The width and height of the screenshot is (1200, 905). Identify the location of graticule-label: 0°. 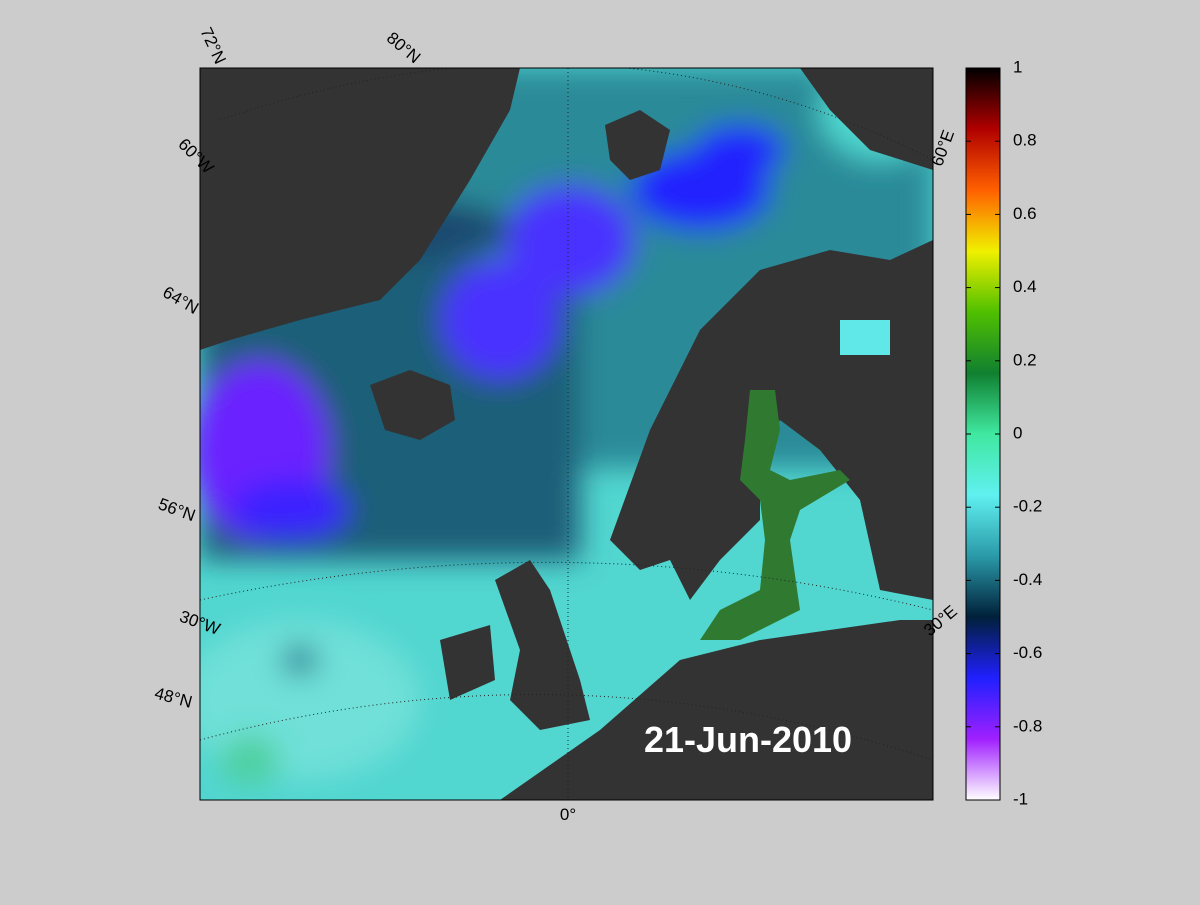
(568, 814).